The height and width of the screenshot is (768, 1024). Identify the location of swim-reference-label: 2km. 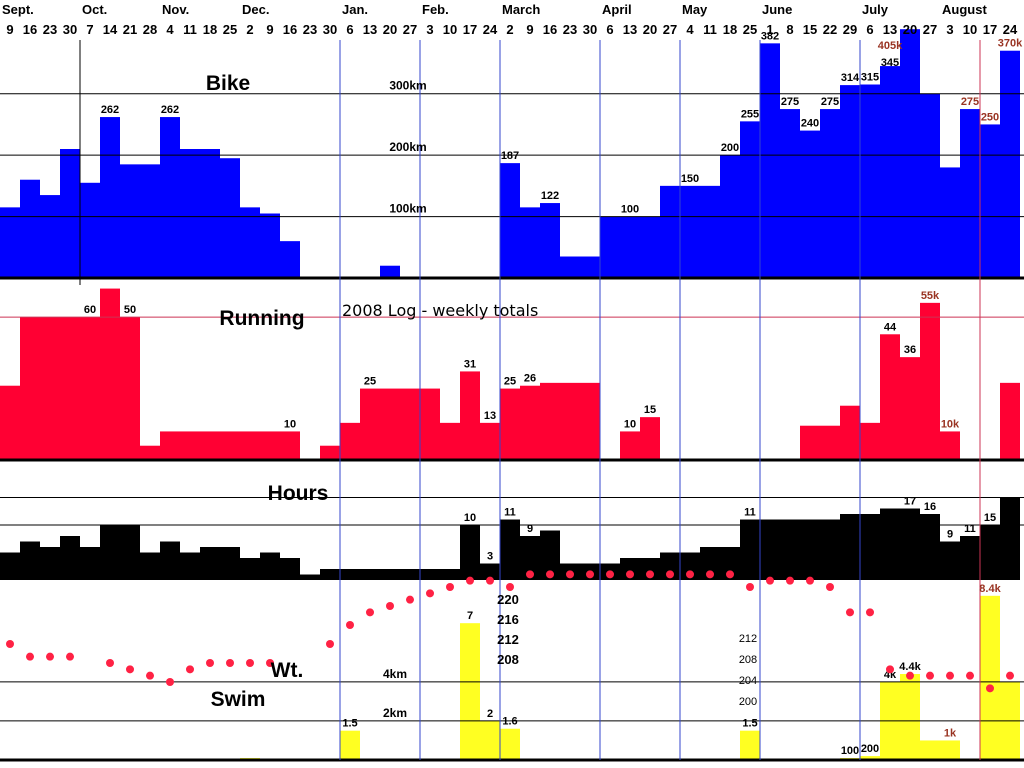
(395, 713).